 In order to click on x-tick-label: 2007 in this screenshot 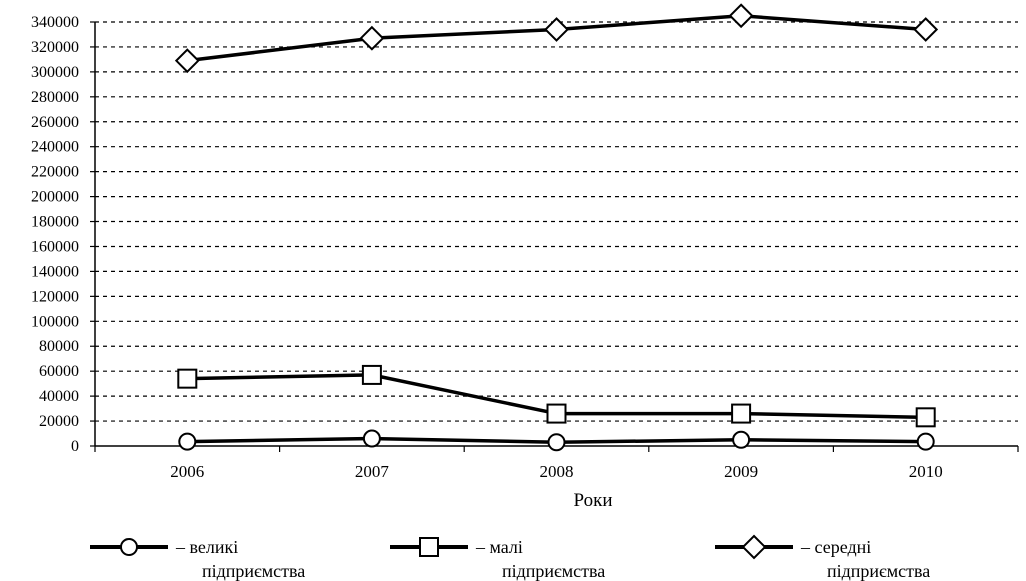, I will do `click(372, 471)`.